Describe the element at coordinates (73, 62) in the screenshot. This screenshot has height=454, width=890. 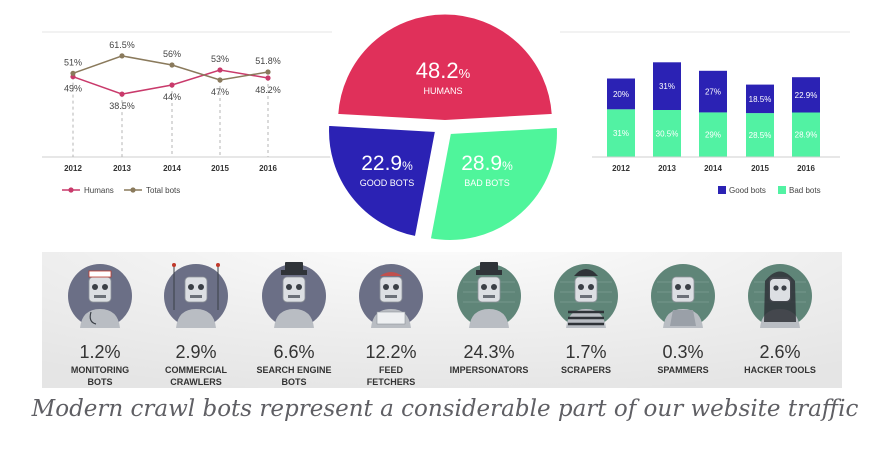
I see `total-bots-value-label: 51%` at that location.